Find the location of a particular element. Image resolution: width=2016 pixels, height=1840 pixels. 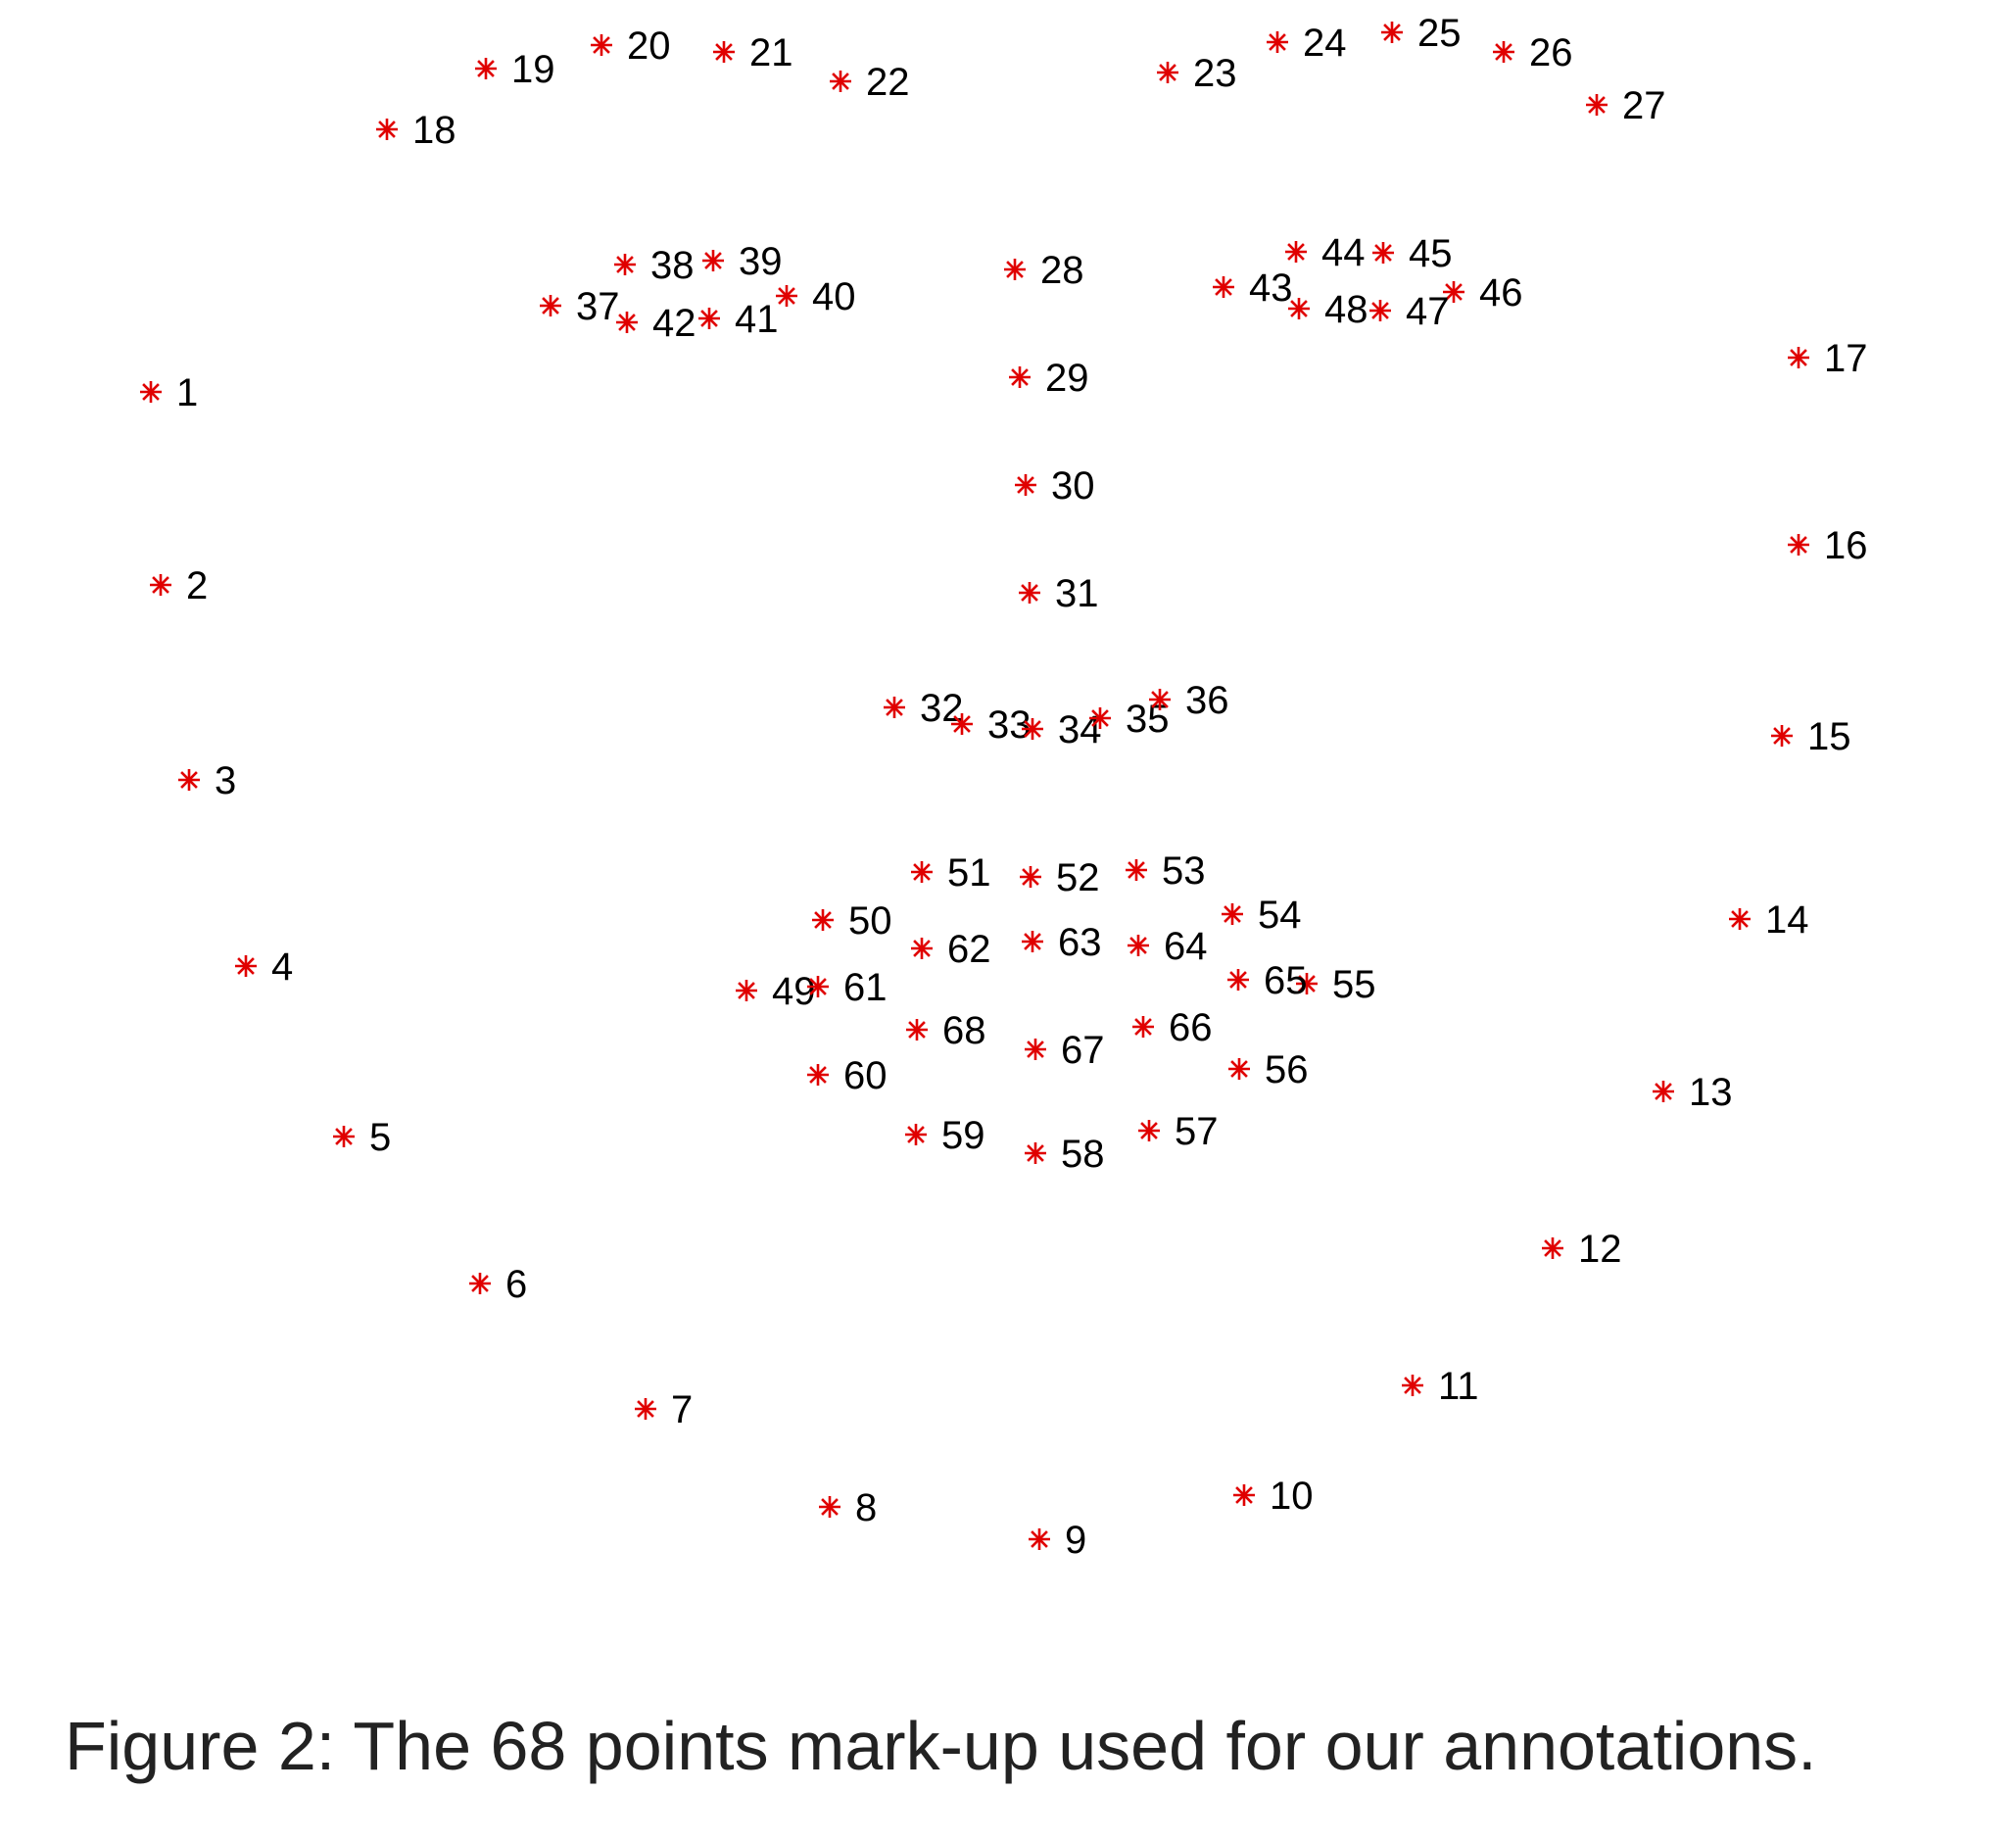

landmark-label-49: 49 is located at coordinates (794, 991).